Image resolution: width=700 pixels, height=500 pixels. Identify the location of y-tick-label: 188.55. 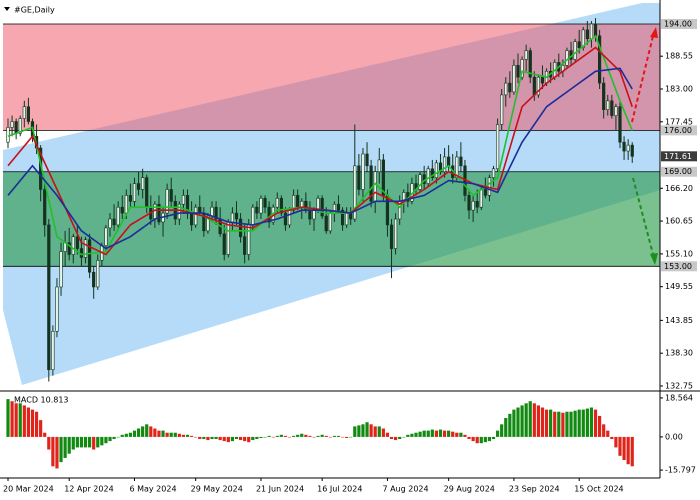
(679, 56).